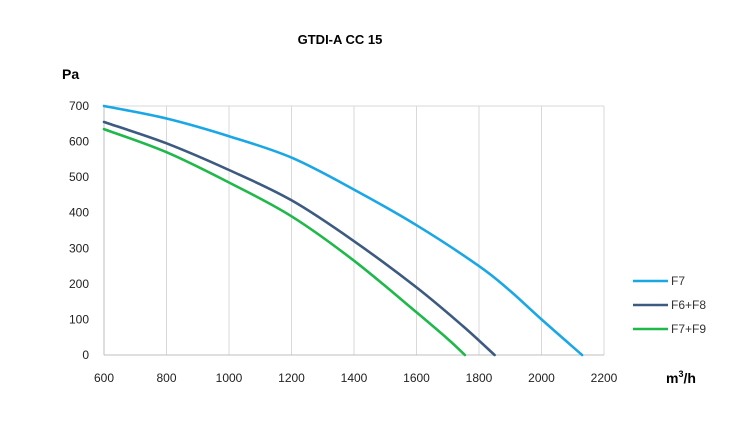  I want to click on y-tick-label: 400, so click(79, 213).